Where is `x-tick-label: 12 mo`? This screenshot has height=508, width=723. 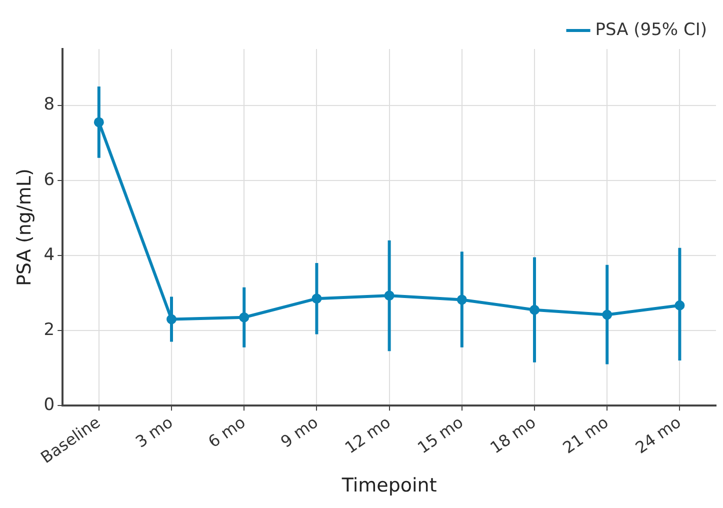
x-tick-label: 12 mo is located at coordinates (367, 435).